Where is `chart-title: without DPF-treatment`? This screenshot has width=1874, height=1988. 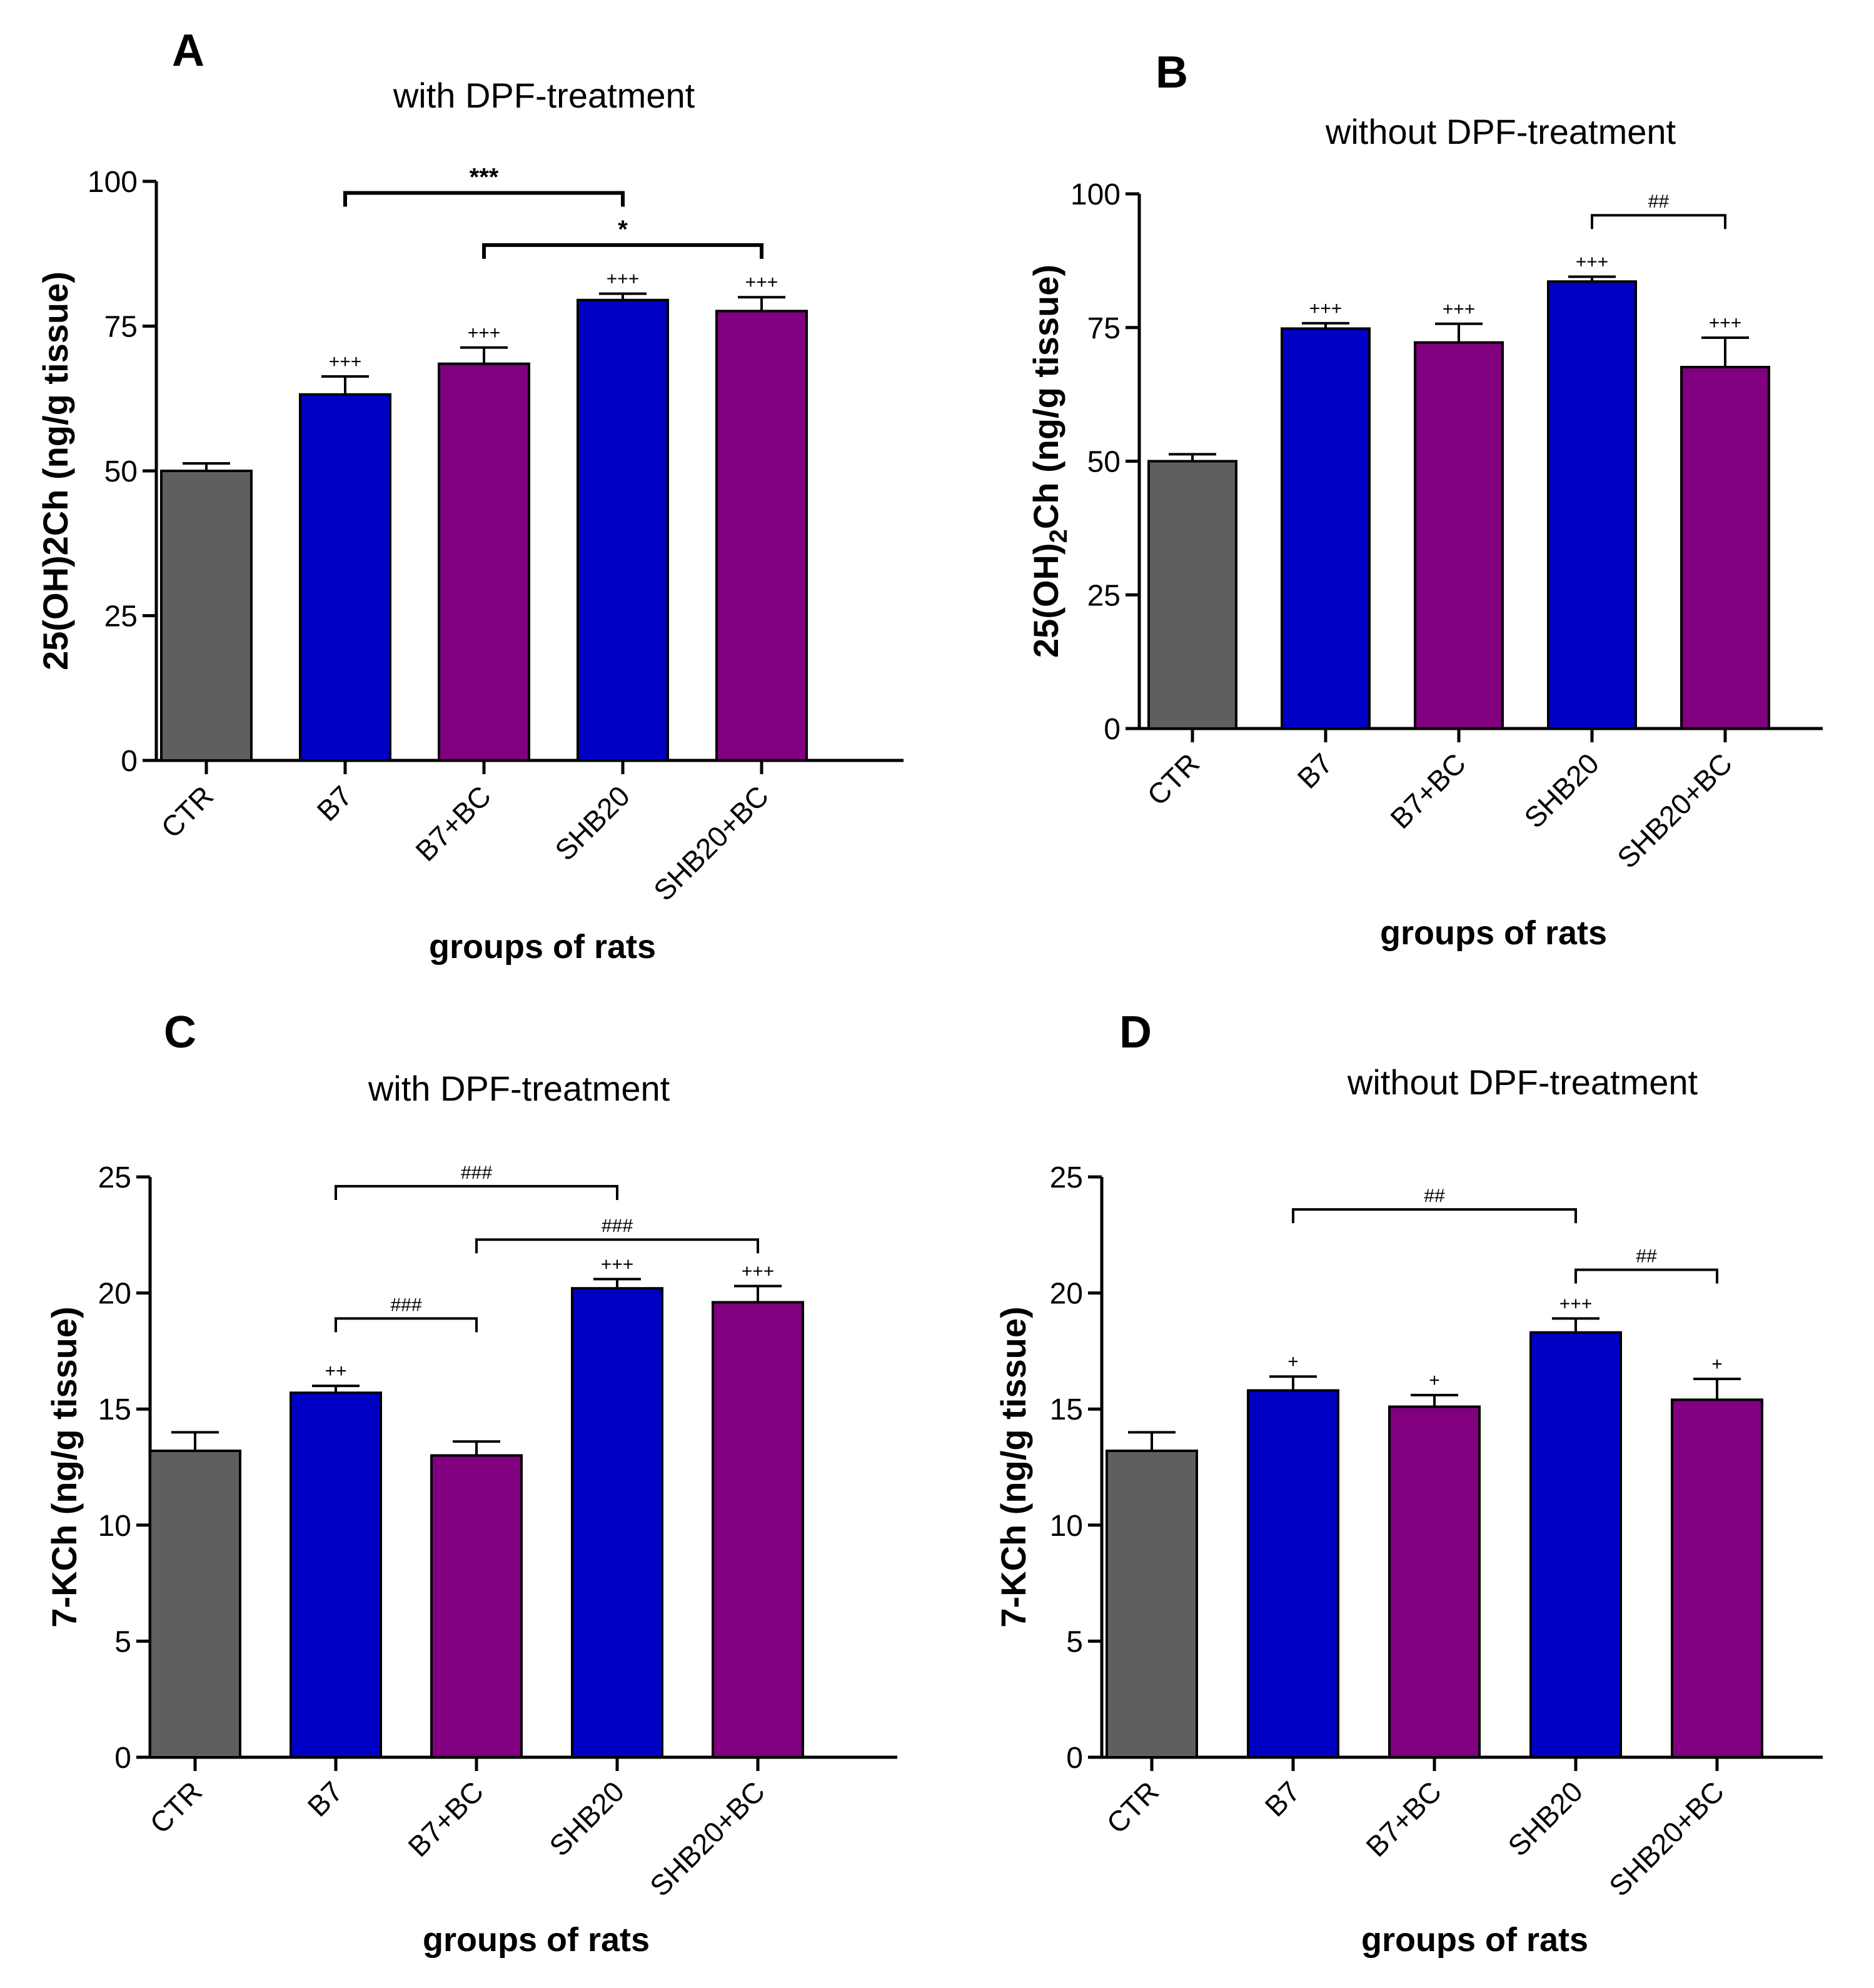
chart-title: without DPF-treatment is located at coordinates (1522, 1082).